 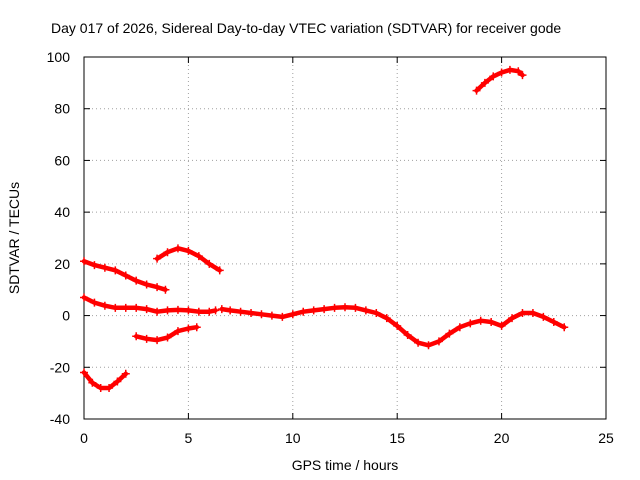 What do you see at coordinates (150, 304) in the screenshot?
I see `series-trace-b` at bounding box center [150, 304].